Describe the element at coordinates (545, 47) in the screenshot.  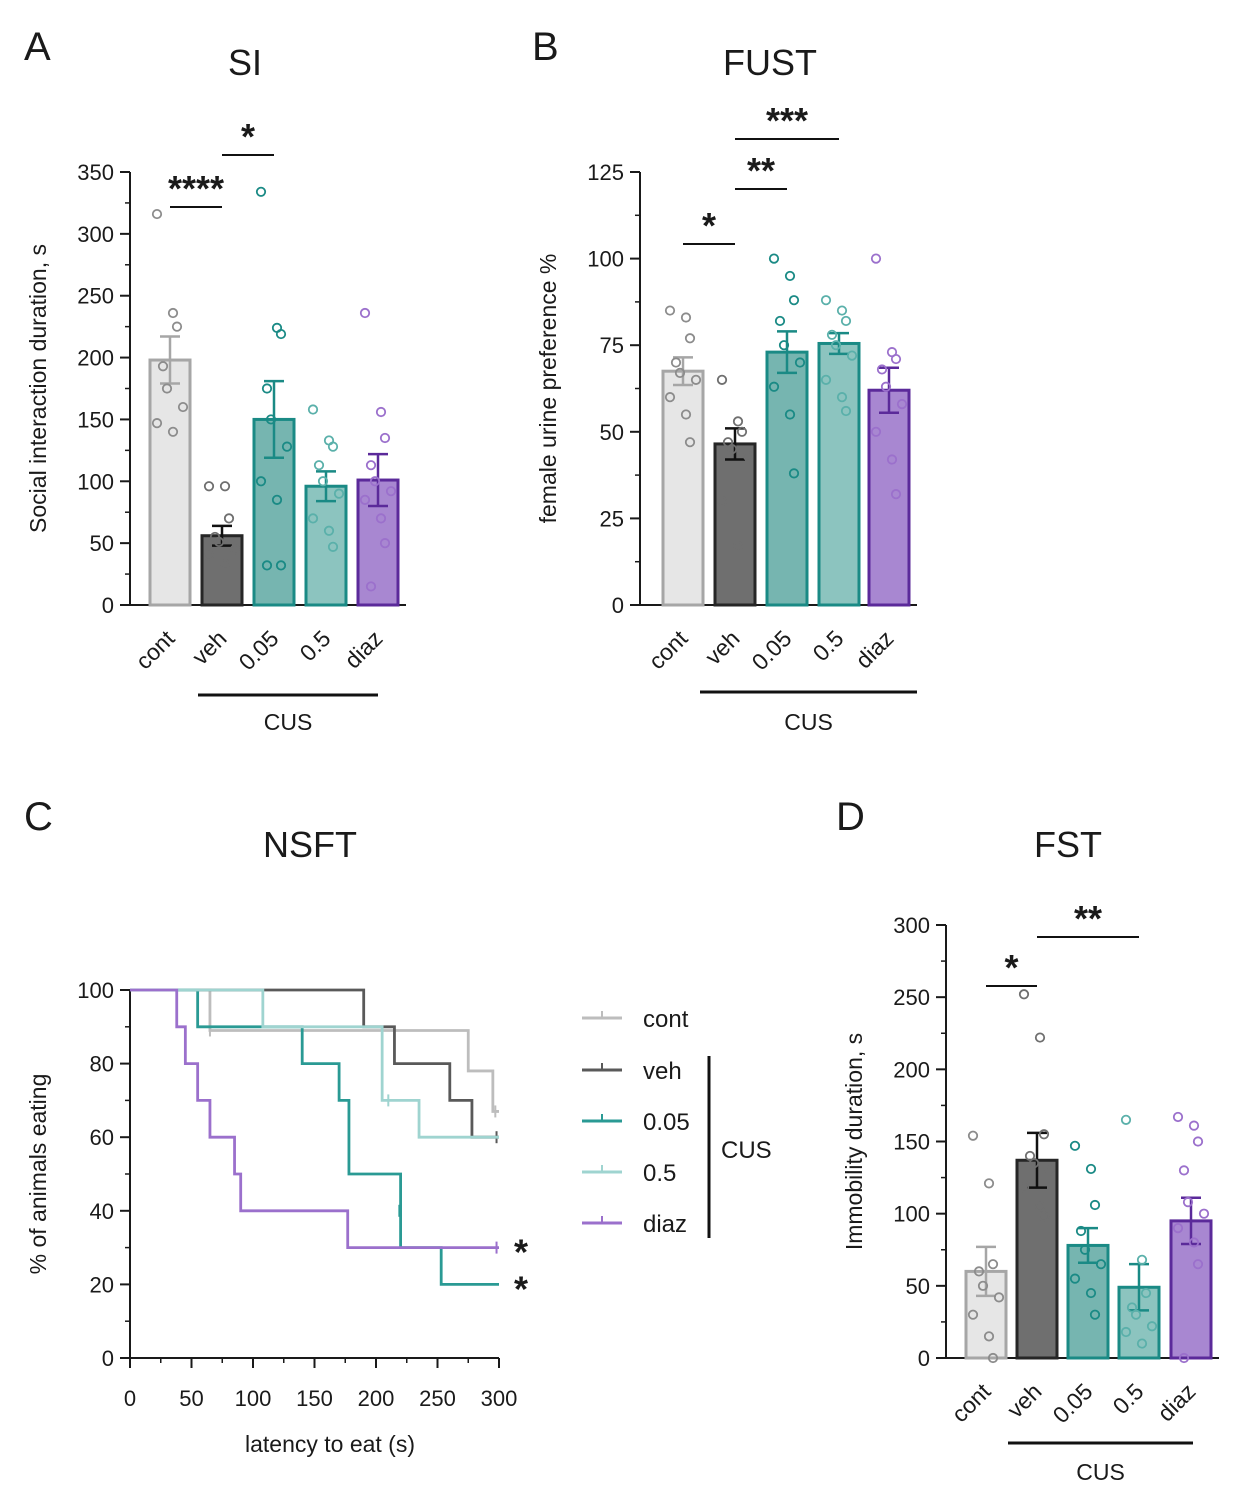
I see `panel-letter: B` at that location.